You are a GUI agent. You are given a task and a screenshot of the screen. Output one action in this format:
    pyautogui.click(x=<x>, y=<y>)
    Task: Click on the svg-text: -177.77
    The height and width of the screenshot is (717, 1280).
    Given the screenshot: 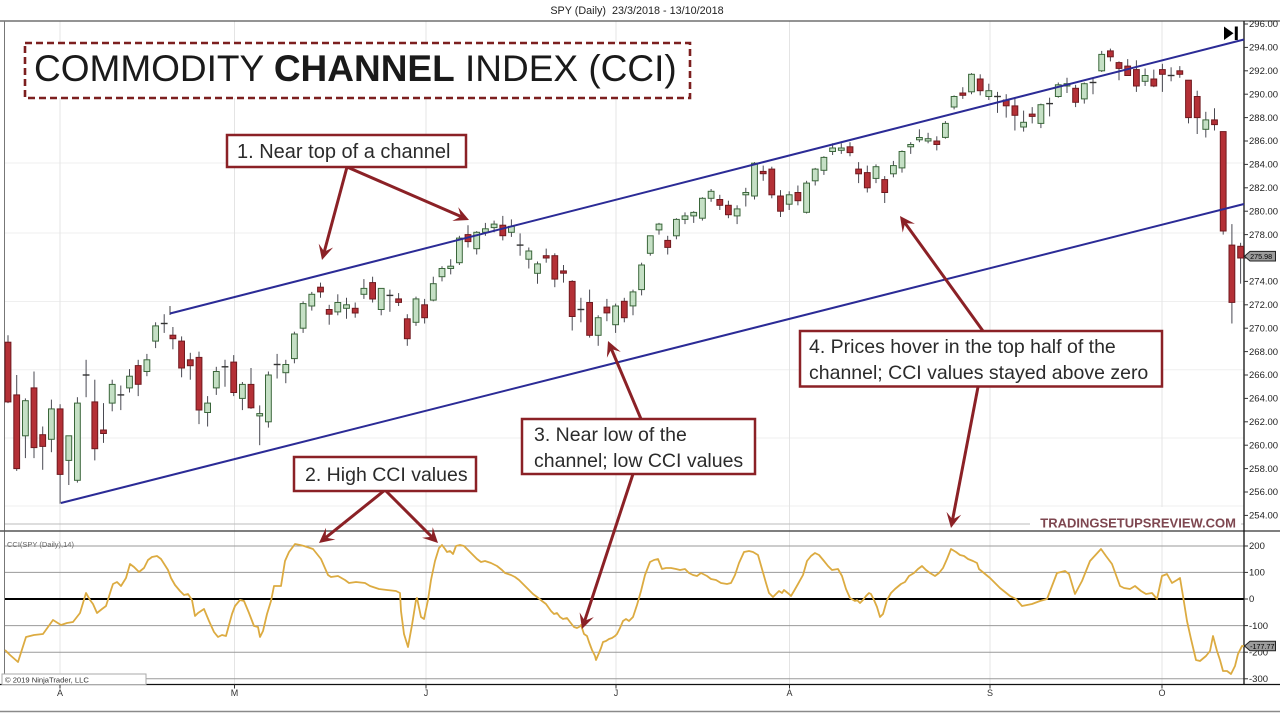 What is the action you would take?
    pyautogui.click(x=1262, y=646)
    